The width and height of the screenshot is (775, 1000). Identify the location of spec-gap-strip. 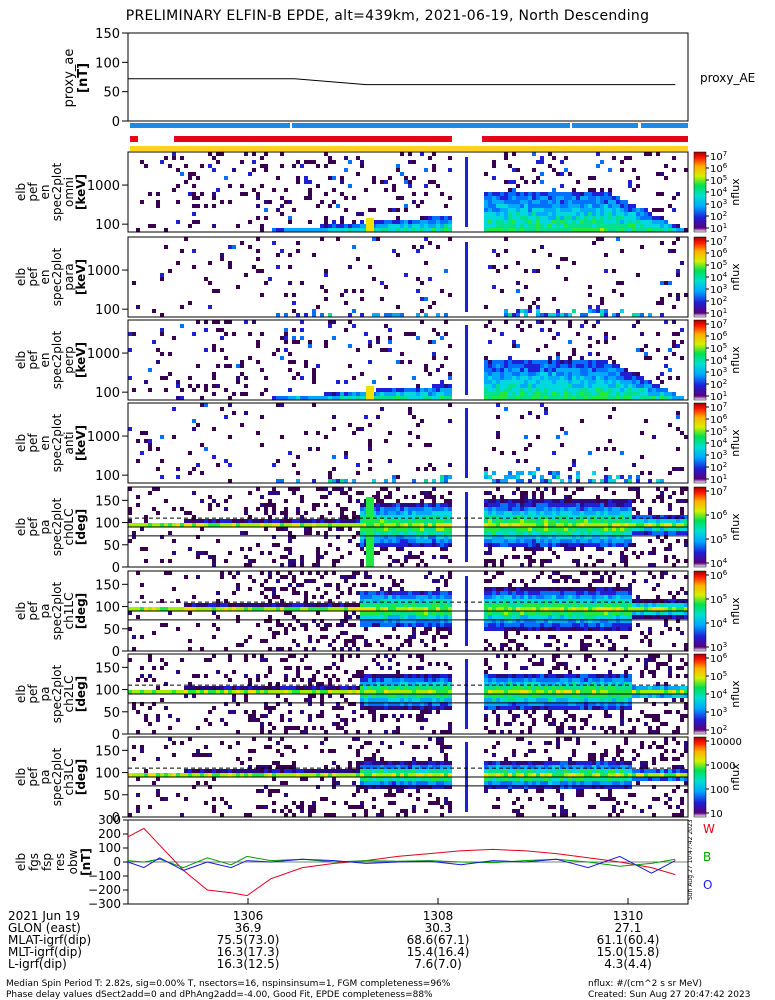
(466, 277).